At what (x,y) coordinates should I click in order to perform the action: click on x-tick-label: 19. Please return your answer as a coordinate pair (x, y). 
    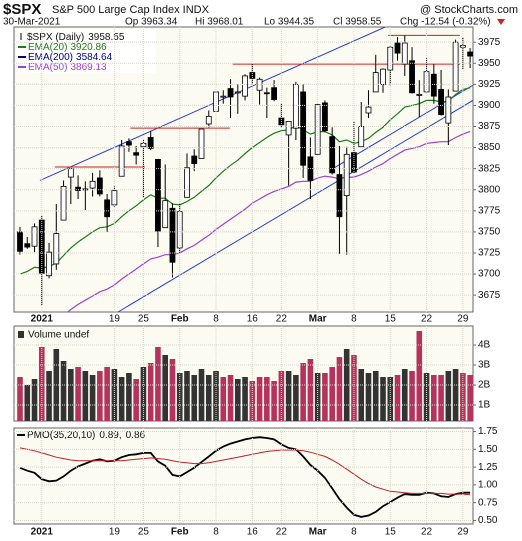
    Looking at the image, I should click on (115, 319).